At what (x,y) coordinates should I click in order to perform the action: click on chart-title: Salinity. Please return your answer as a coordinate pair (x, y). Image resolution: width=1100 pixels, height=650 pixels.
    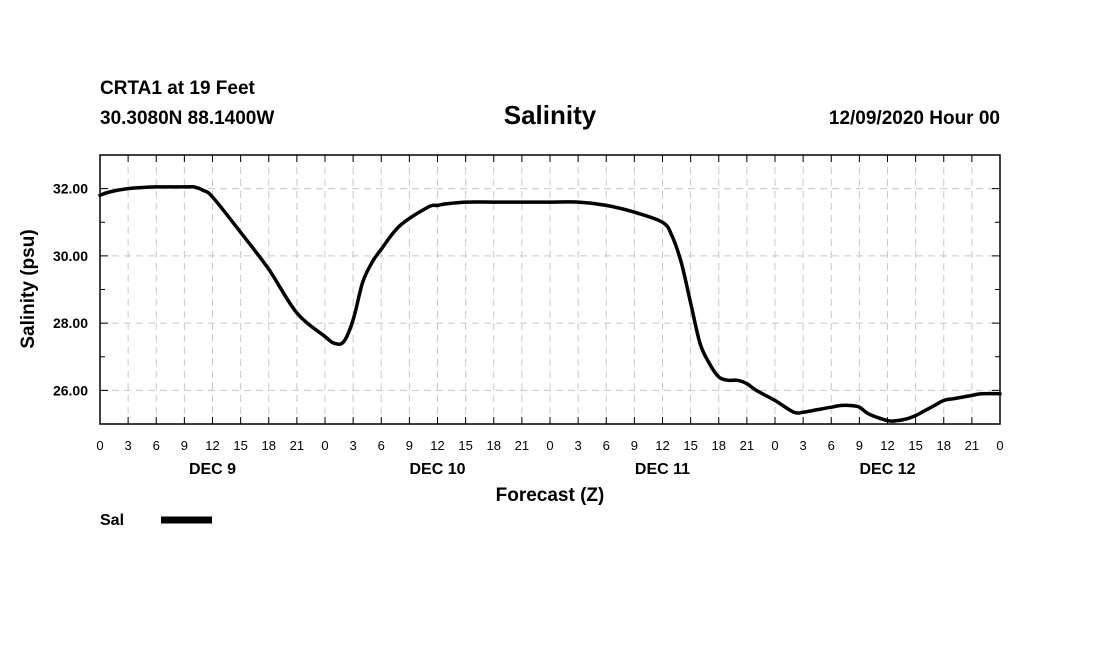
    Looking at the image, I should click on (550, 115).